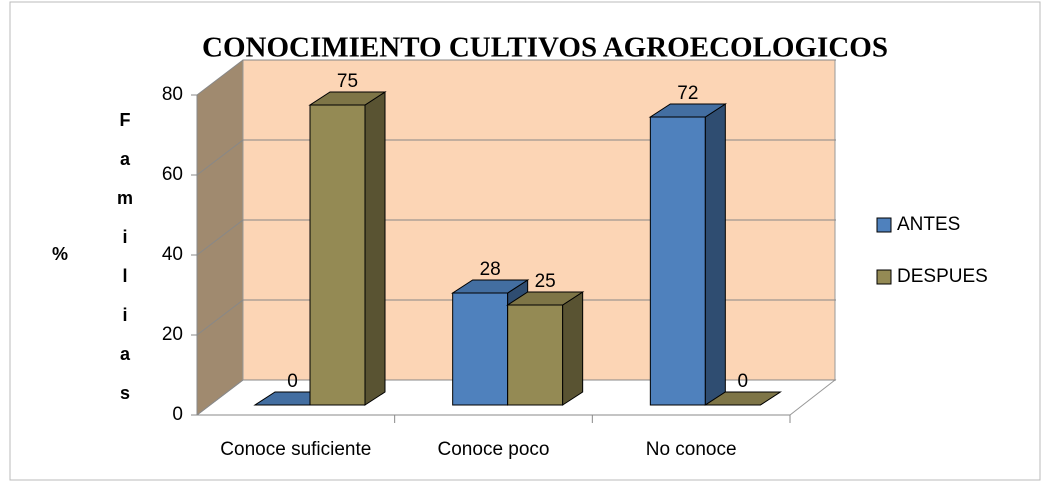  I want to click on value-label: 75, so click(347, 81).